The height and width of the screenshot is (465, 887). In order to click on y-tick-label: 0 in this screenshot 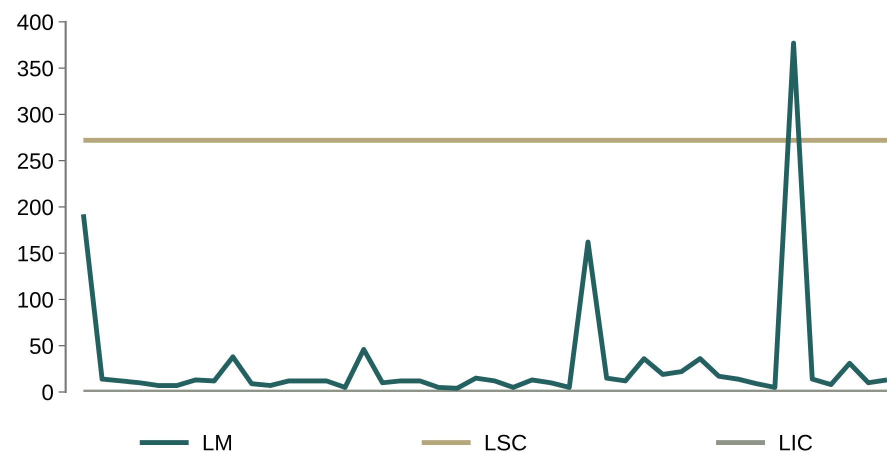, I will do `click(47, 392)`.